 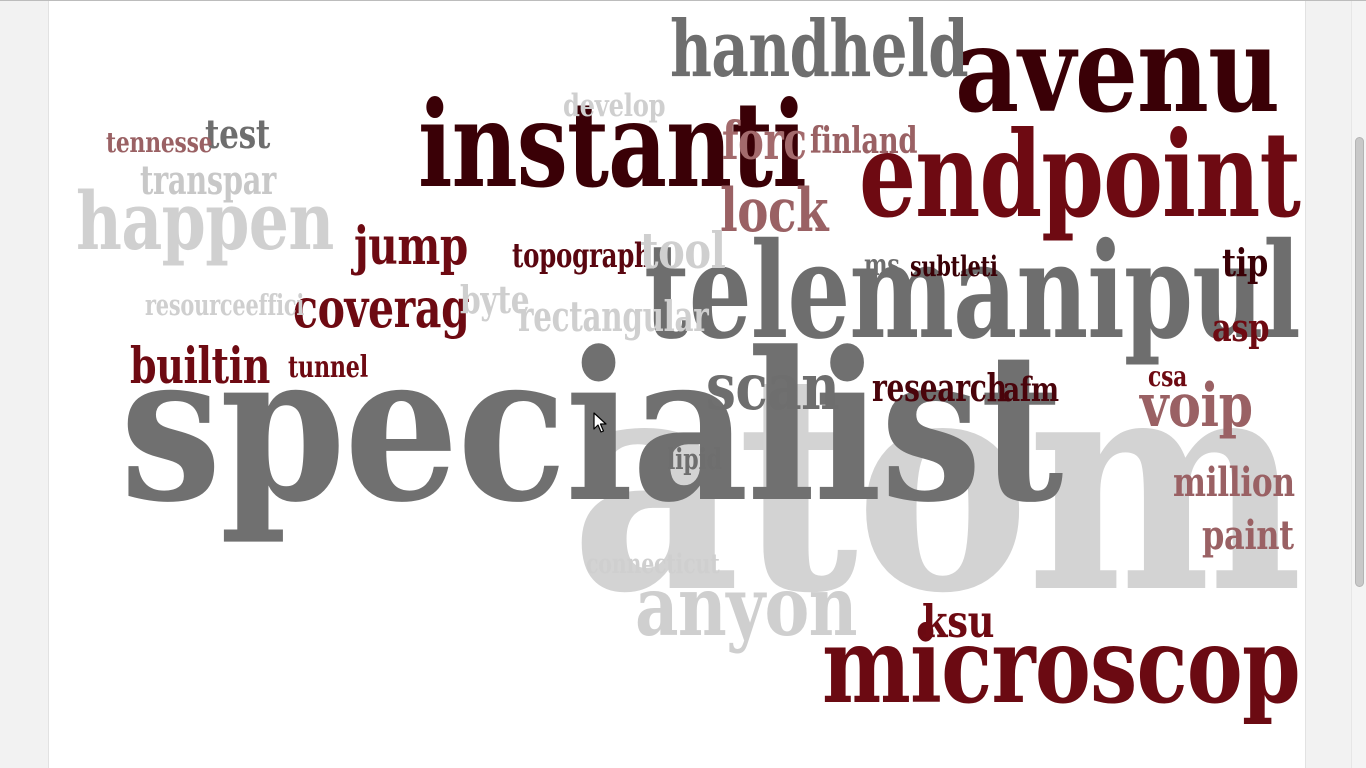 What do you see at coordinates (205, 221) in the screenshot?
I see `word-happen: happen` at bounding box center [205, 221].